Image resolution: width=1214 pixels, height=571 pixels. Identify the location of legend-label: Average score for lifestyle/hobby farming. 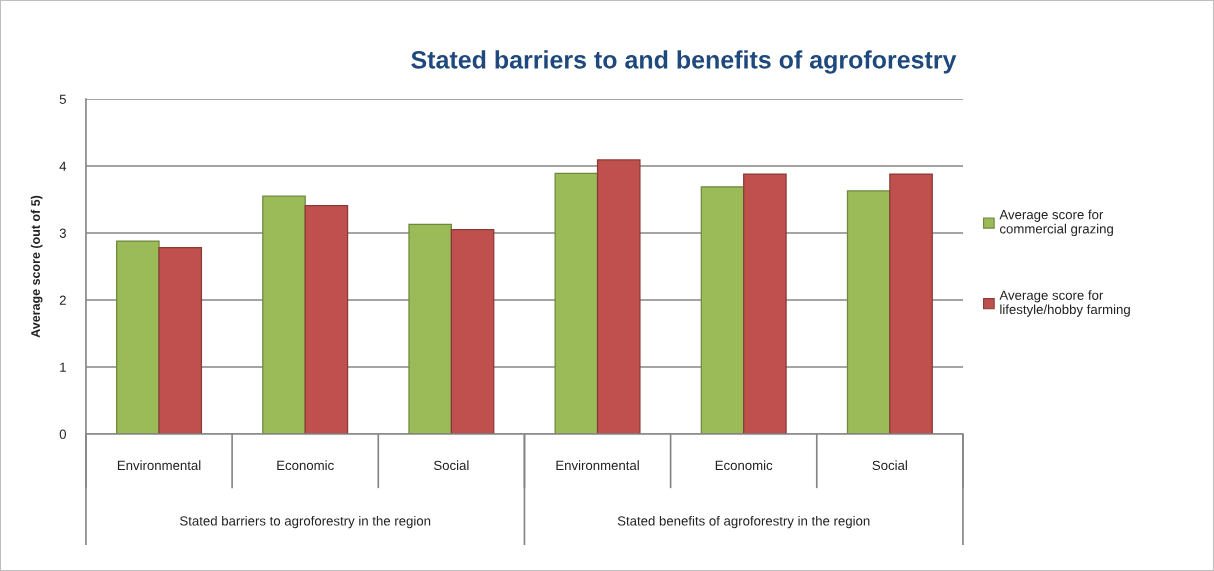
(1064, 303).